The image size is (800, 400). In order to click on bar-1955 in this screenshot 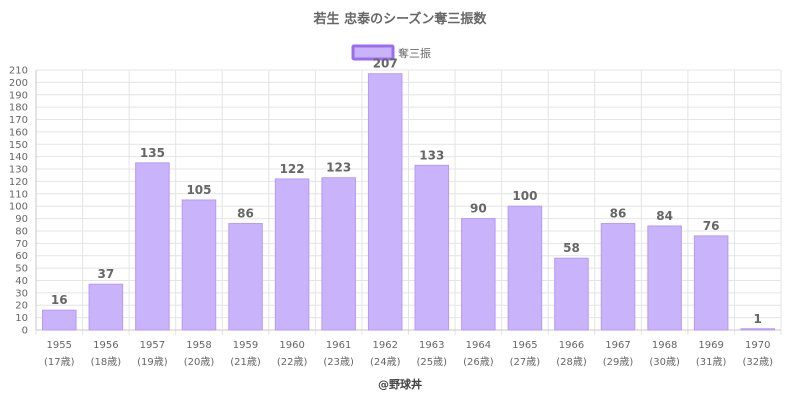, I will do `click(59, 320)`.